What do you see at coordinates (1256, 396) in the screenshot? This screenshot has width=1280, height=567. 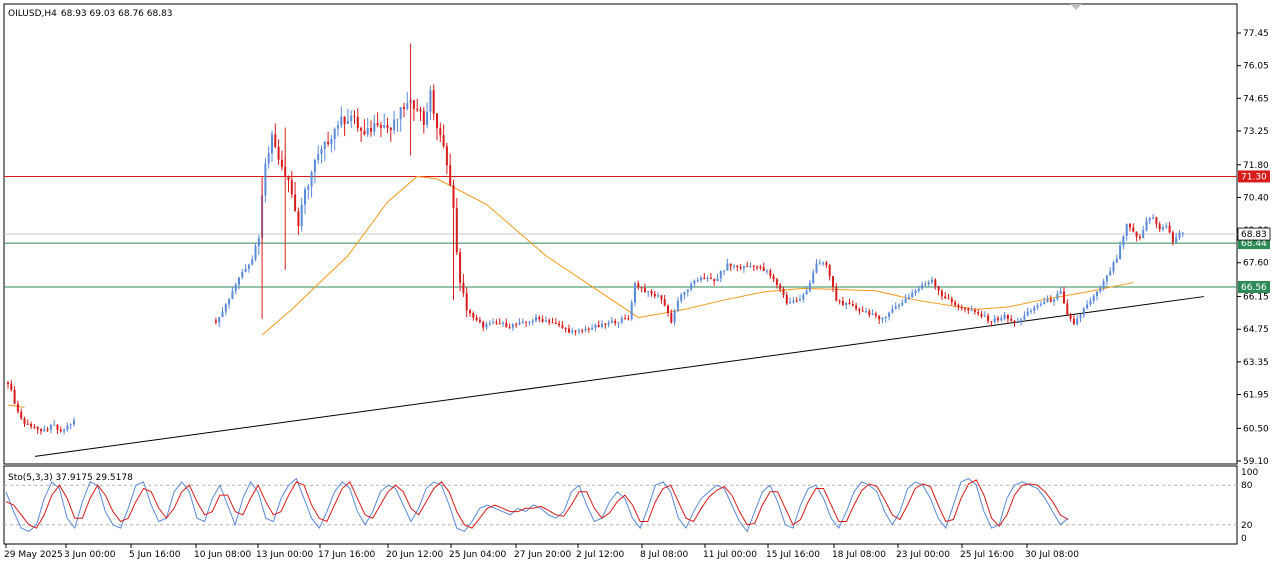 I see `y-tick-label: 61.95` at bounding box center [1256, 396].